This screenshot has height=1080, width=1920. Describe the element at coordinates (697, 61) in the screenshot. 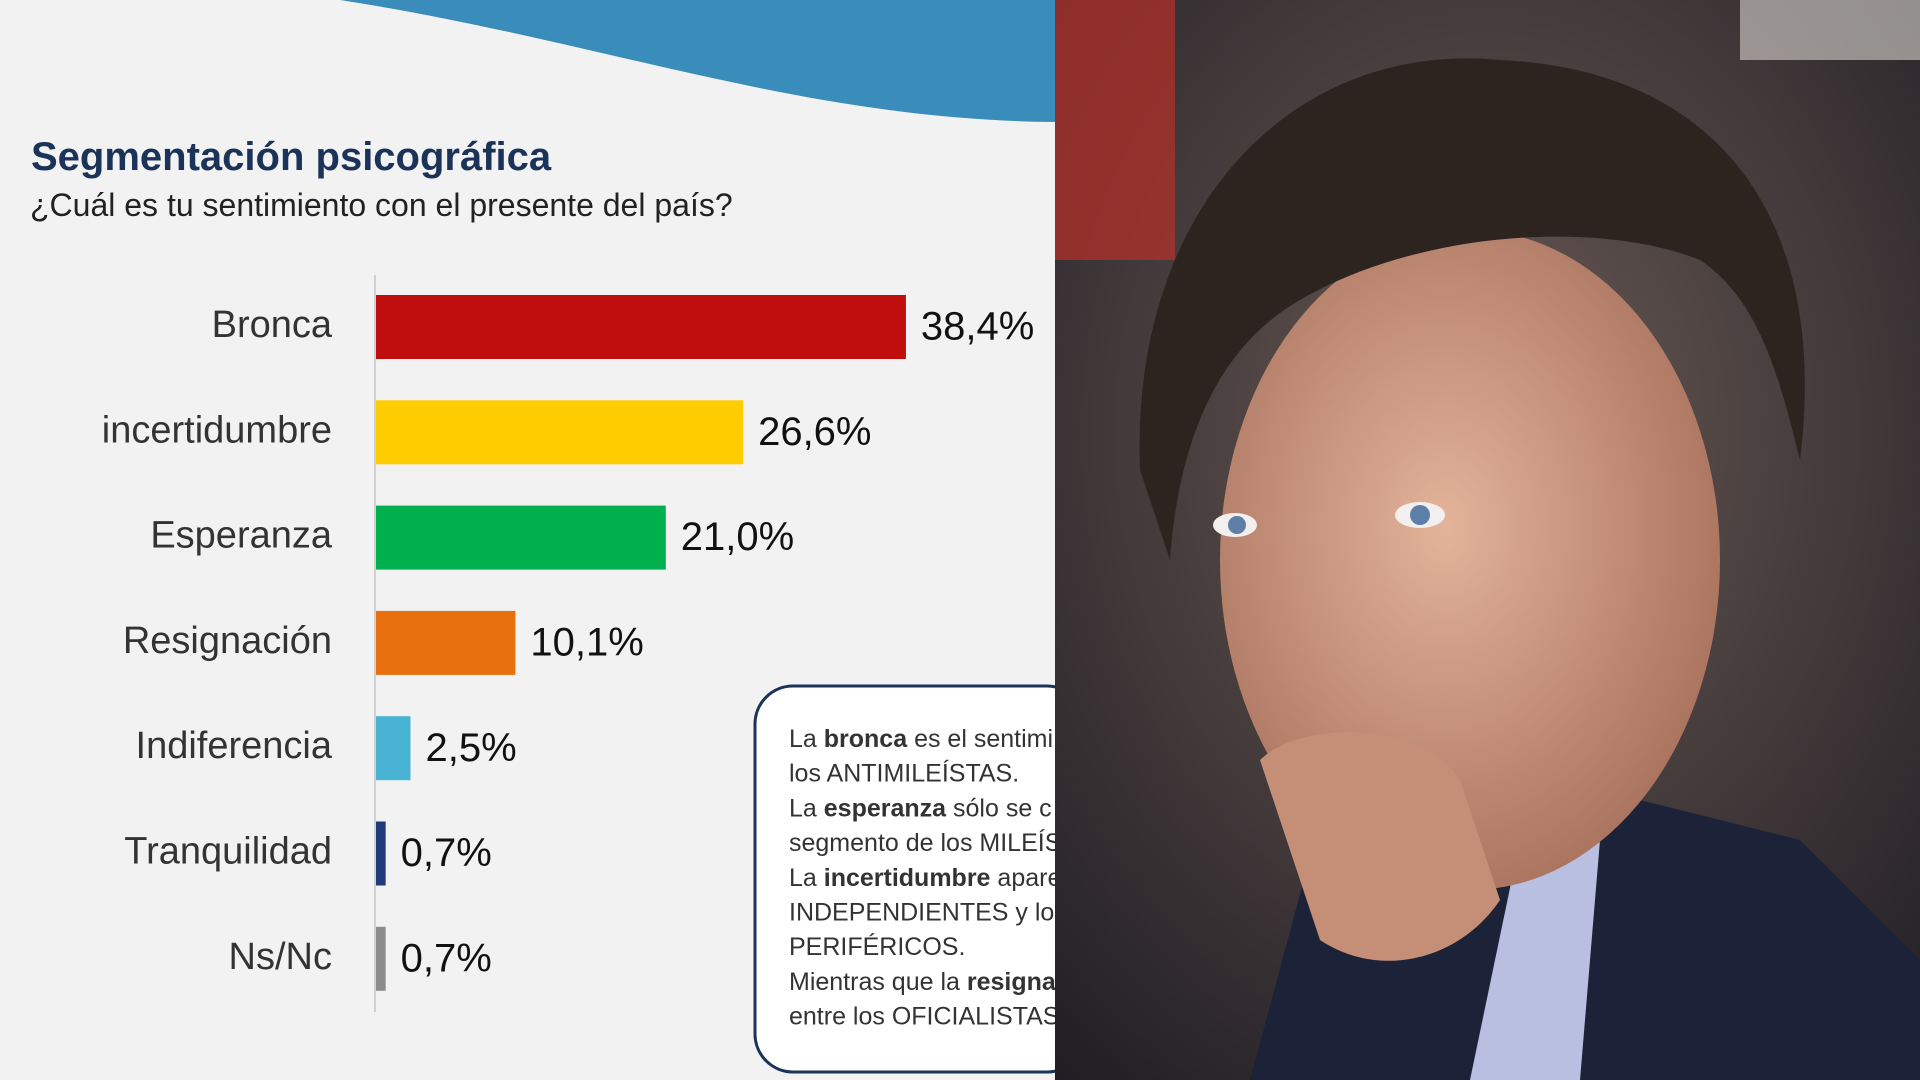

I see `header-wave` at that location.